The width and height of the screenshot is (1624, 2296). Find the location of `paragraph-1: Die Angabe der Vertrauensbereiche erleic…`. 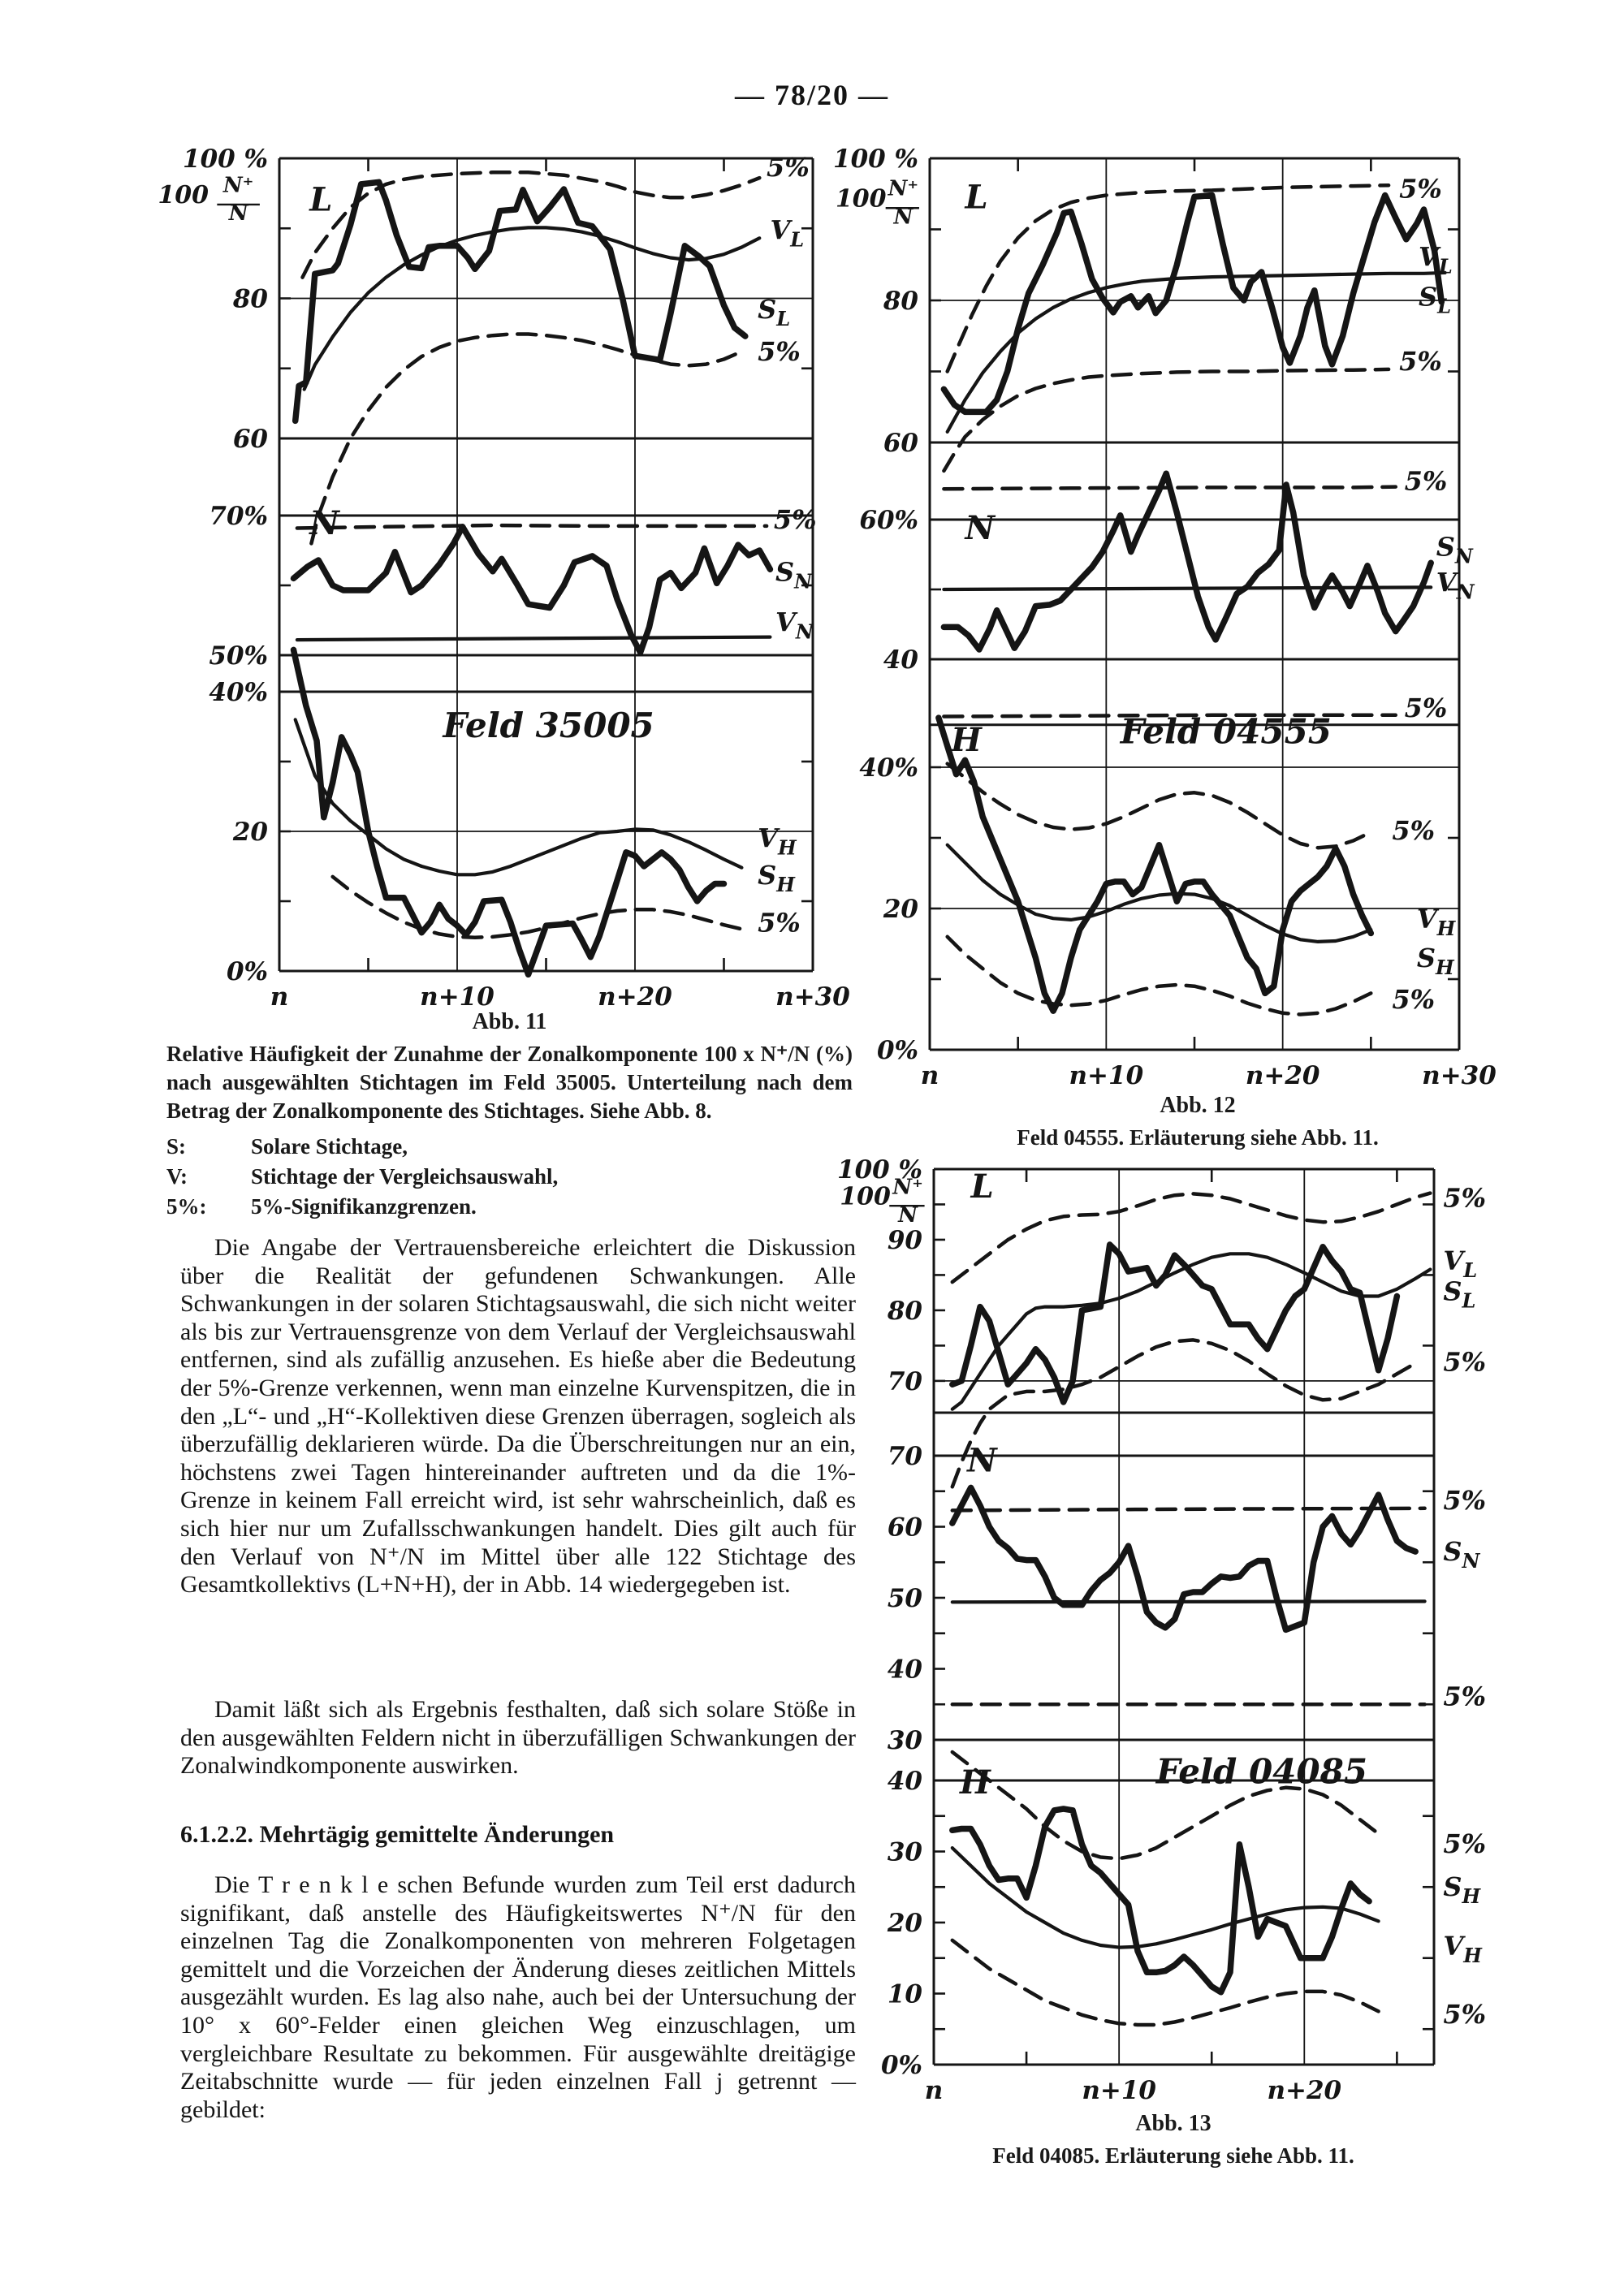

paragraph-1: Die Angabe der Vertrauensbereiche erleic… is located at coordinates (518, 1417).